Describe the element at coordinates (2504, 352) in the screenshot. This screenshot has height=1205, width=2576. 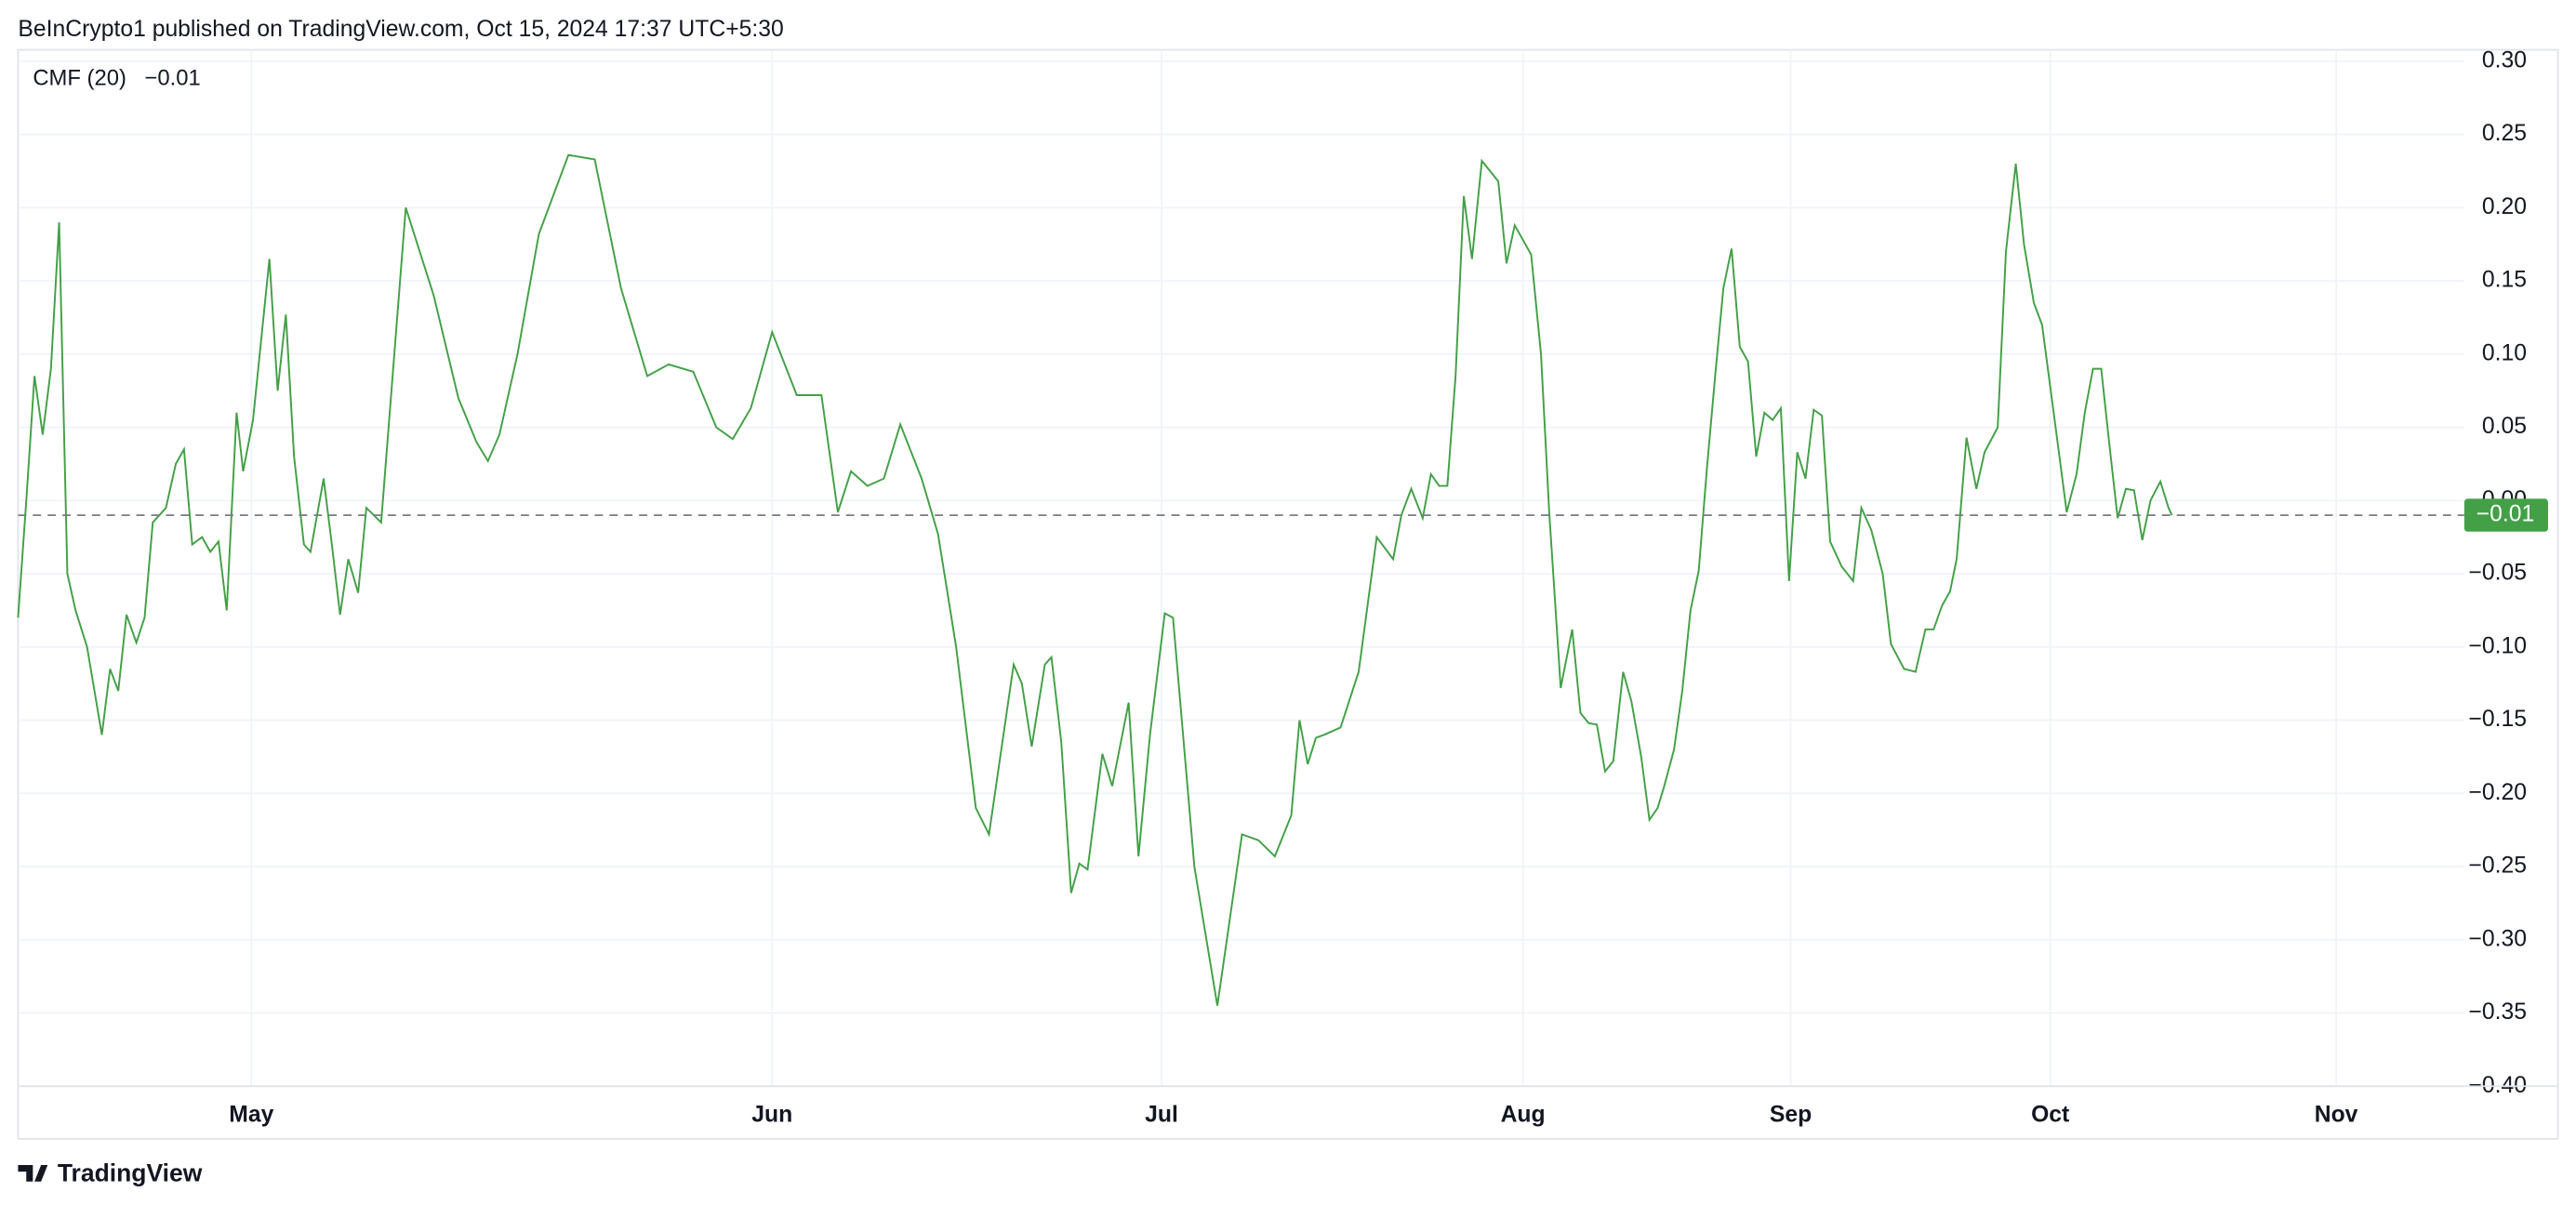
I see `y-tick-label: 0.10` at that location.